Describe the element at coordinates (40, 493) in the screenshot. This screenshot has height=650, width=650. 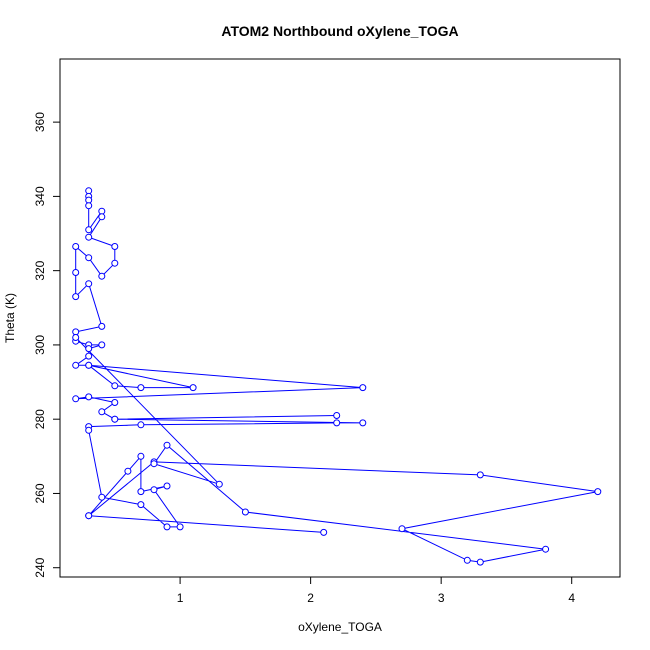
I see `y-tick-label: 260` at that location.